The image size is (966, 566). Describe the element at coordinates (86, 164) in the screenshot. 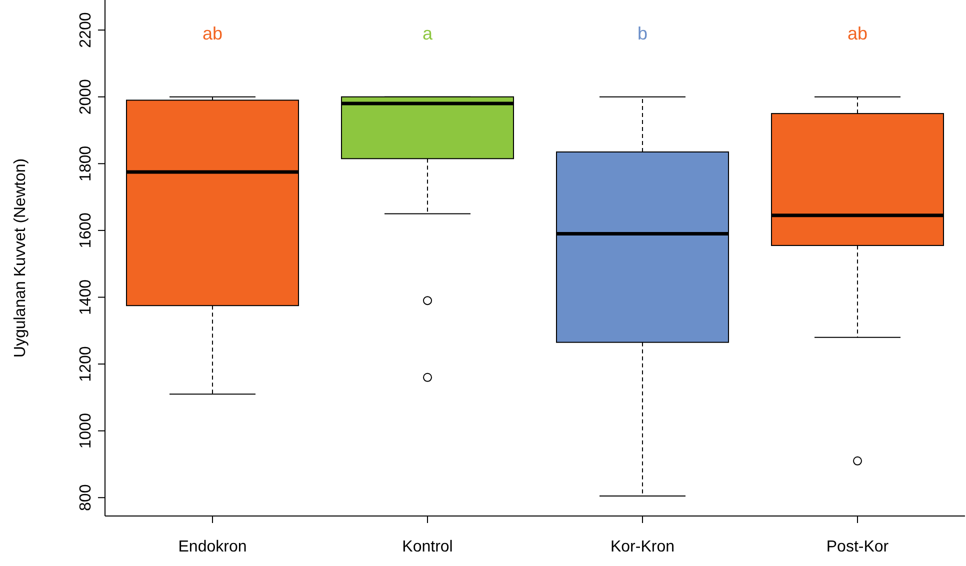

I see `y-tick-label: 1800` at that location.